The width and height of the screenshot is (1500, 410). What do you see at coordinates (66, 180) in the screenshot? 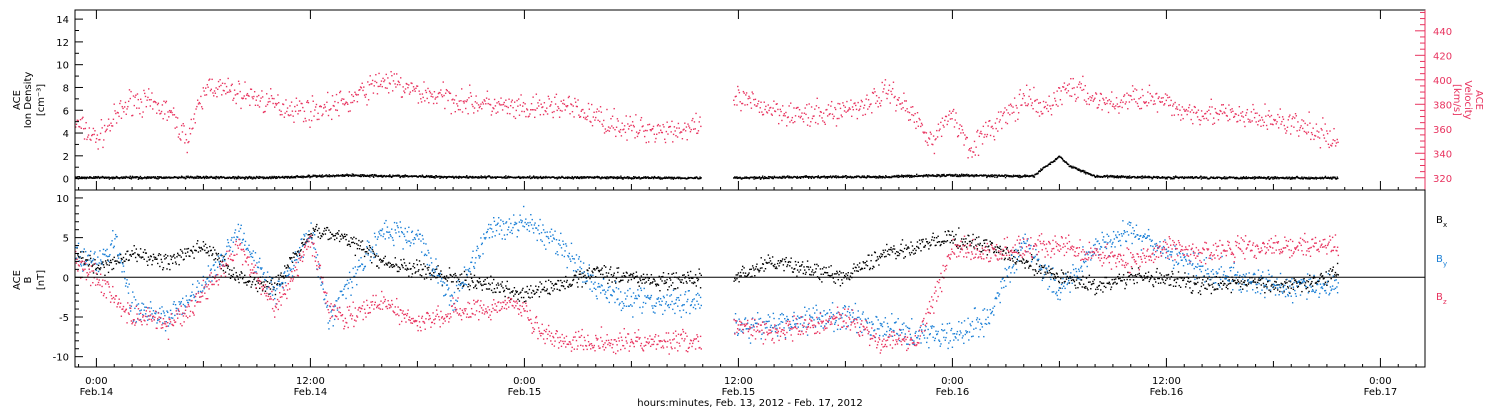
I see `top-left-tick-label: 0` at bounding box center [66, 180].